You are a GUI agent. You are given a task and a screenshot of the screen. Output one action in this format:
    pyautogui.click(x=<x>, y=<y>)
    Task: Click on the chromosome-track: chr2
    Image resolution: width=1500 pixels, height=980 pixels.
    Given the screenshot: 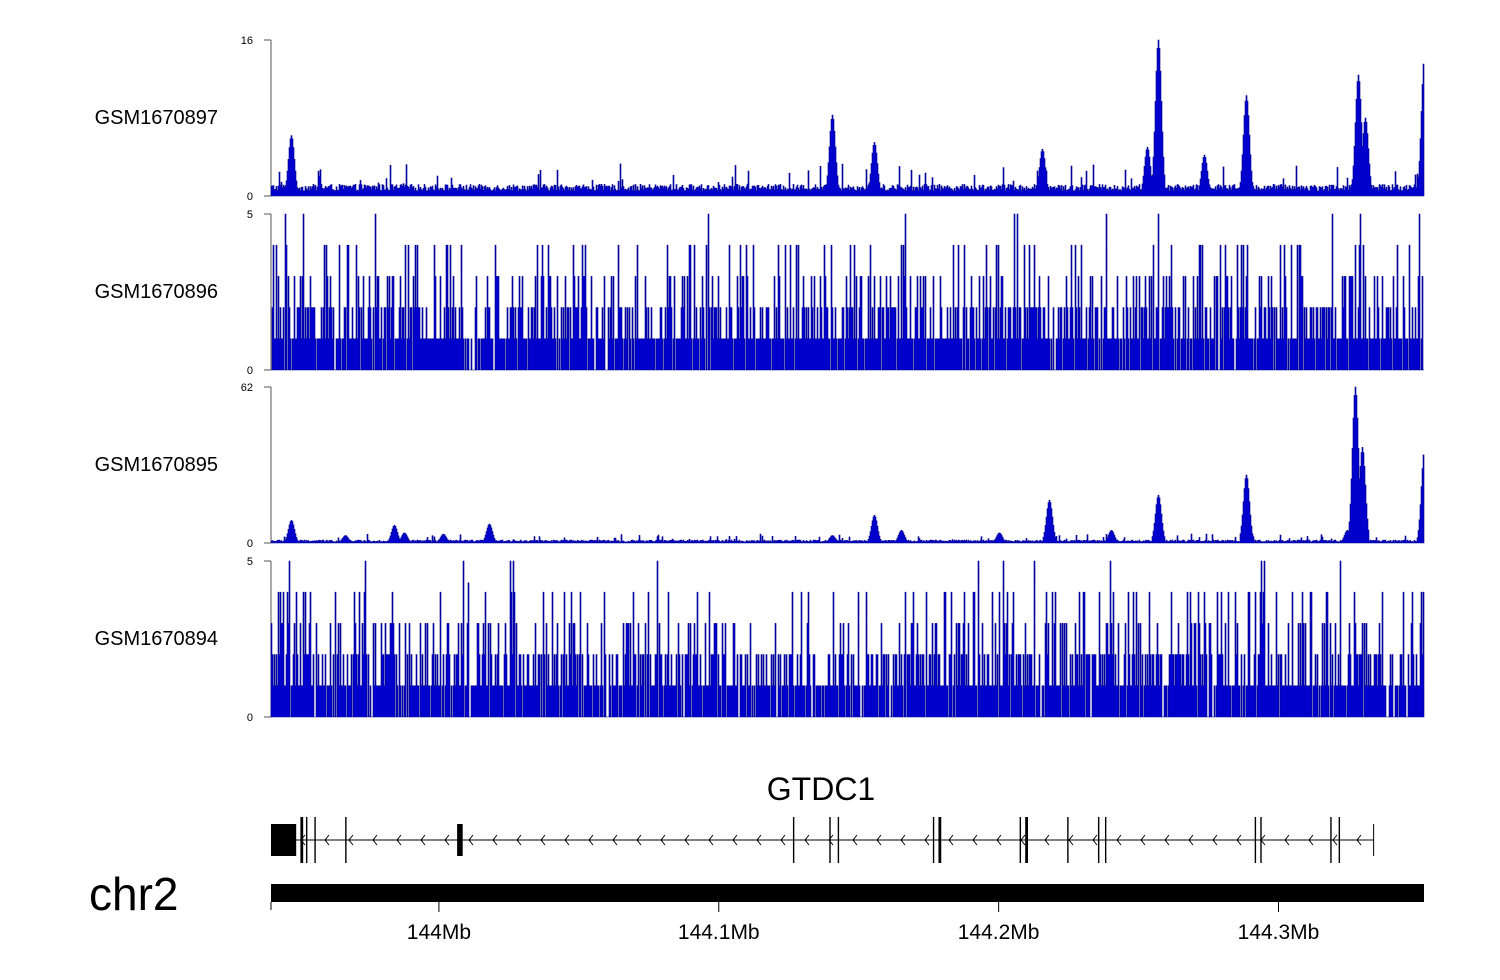 What is the action you would take?
    pyautogui.click(x=756, y=894)
    